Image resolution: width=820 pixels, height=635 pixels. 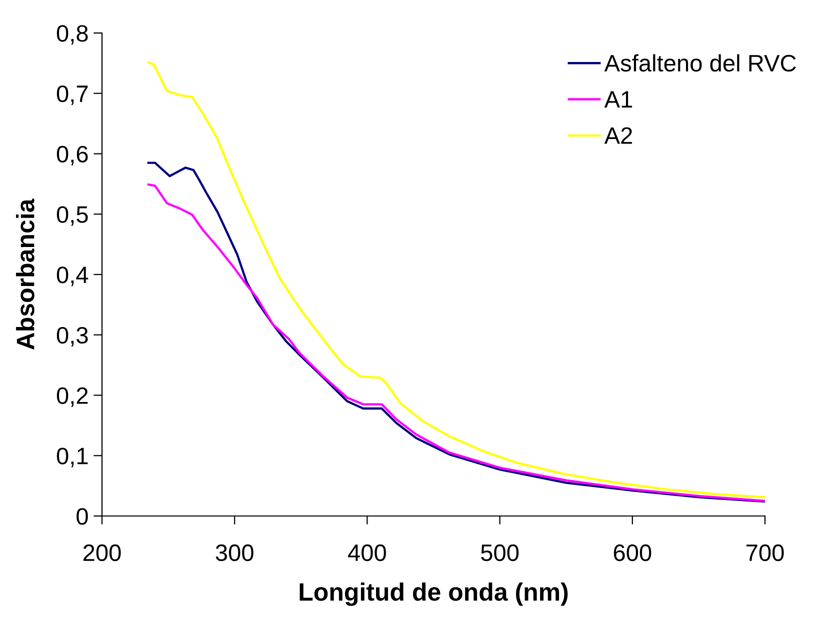 What do you see at coordinates (72, 397) in the screenshot?
I see `y-tick-label: 0,2` at bounding box center [72, 397].